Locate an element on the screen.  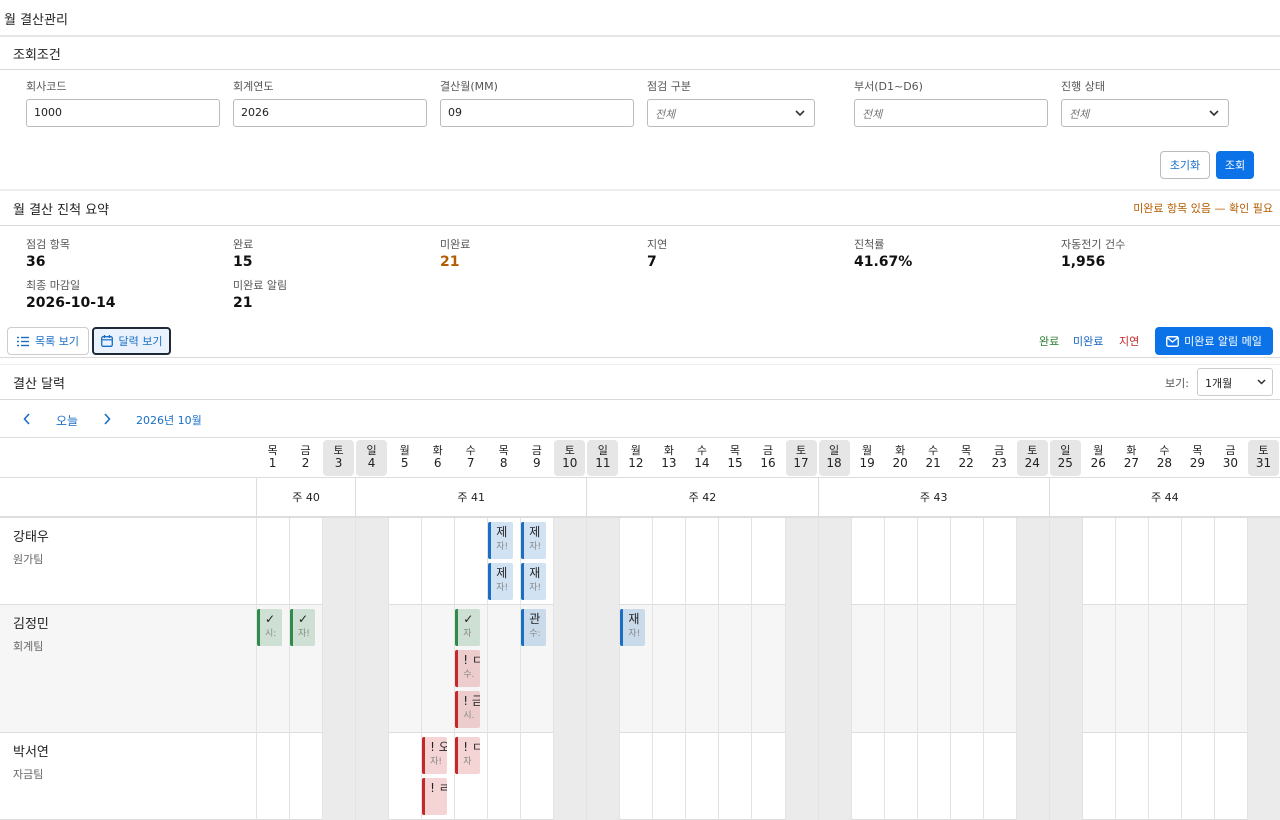
day-header: 수 28 is located at coordinates (1164, 458).